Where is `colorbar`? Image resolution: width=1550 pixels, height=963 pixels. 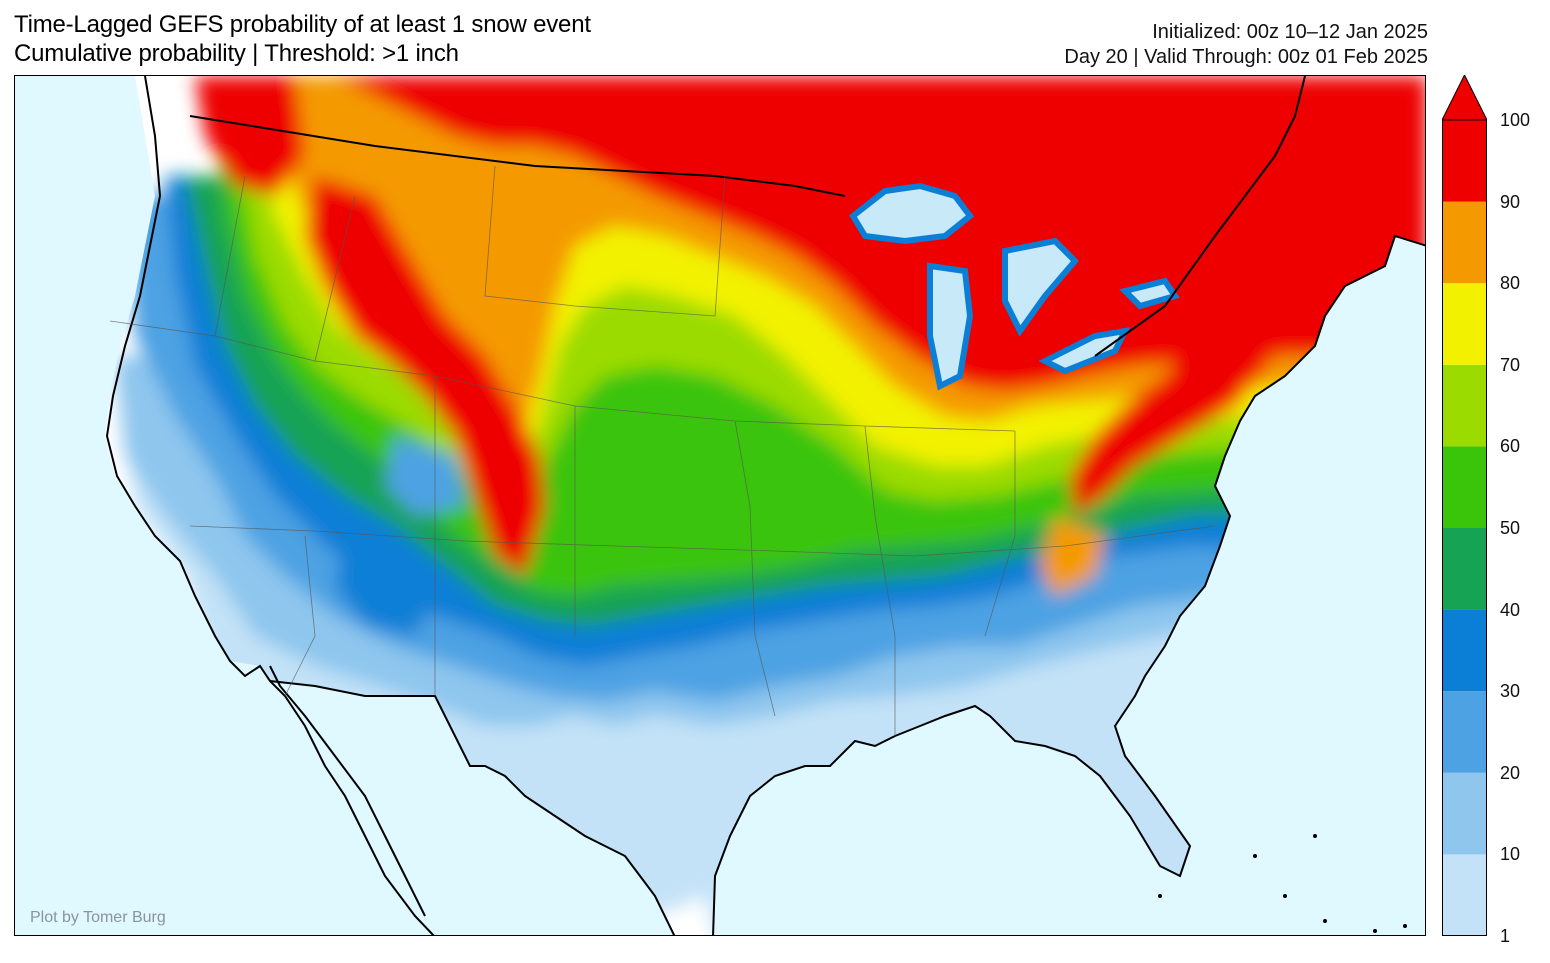 colorbar is located at coordinates (1464, 505).